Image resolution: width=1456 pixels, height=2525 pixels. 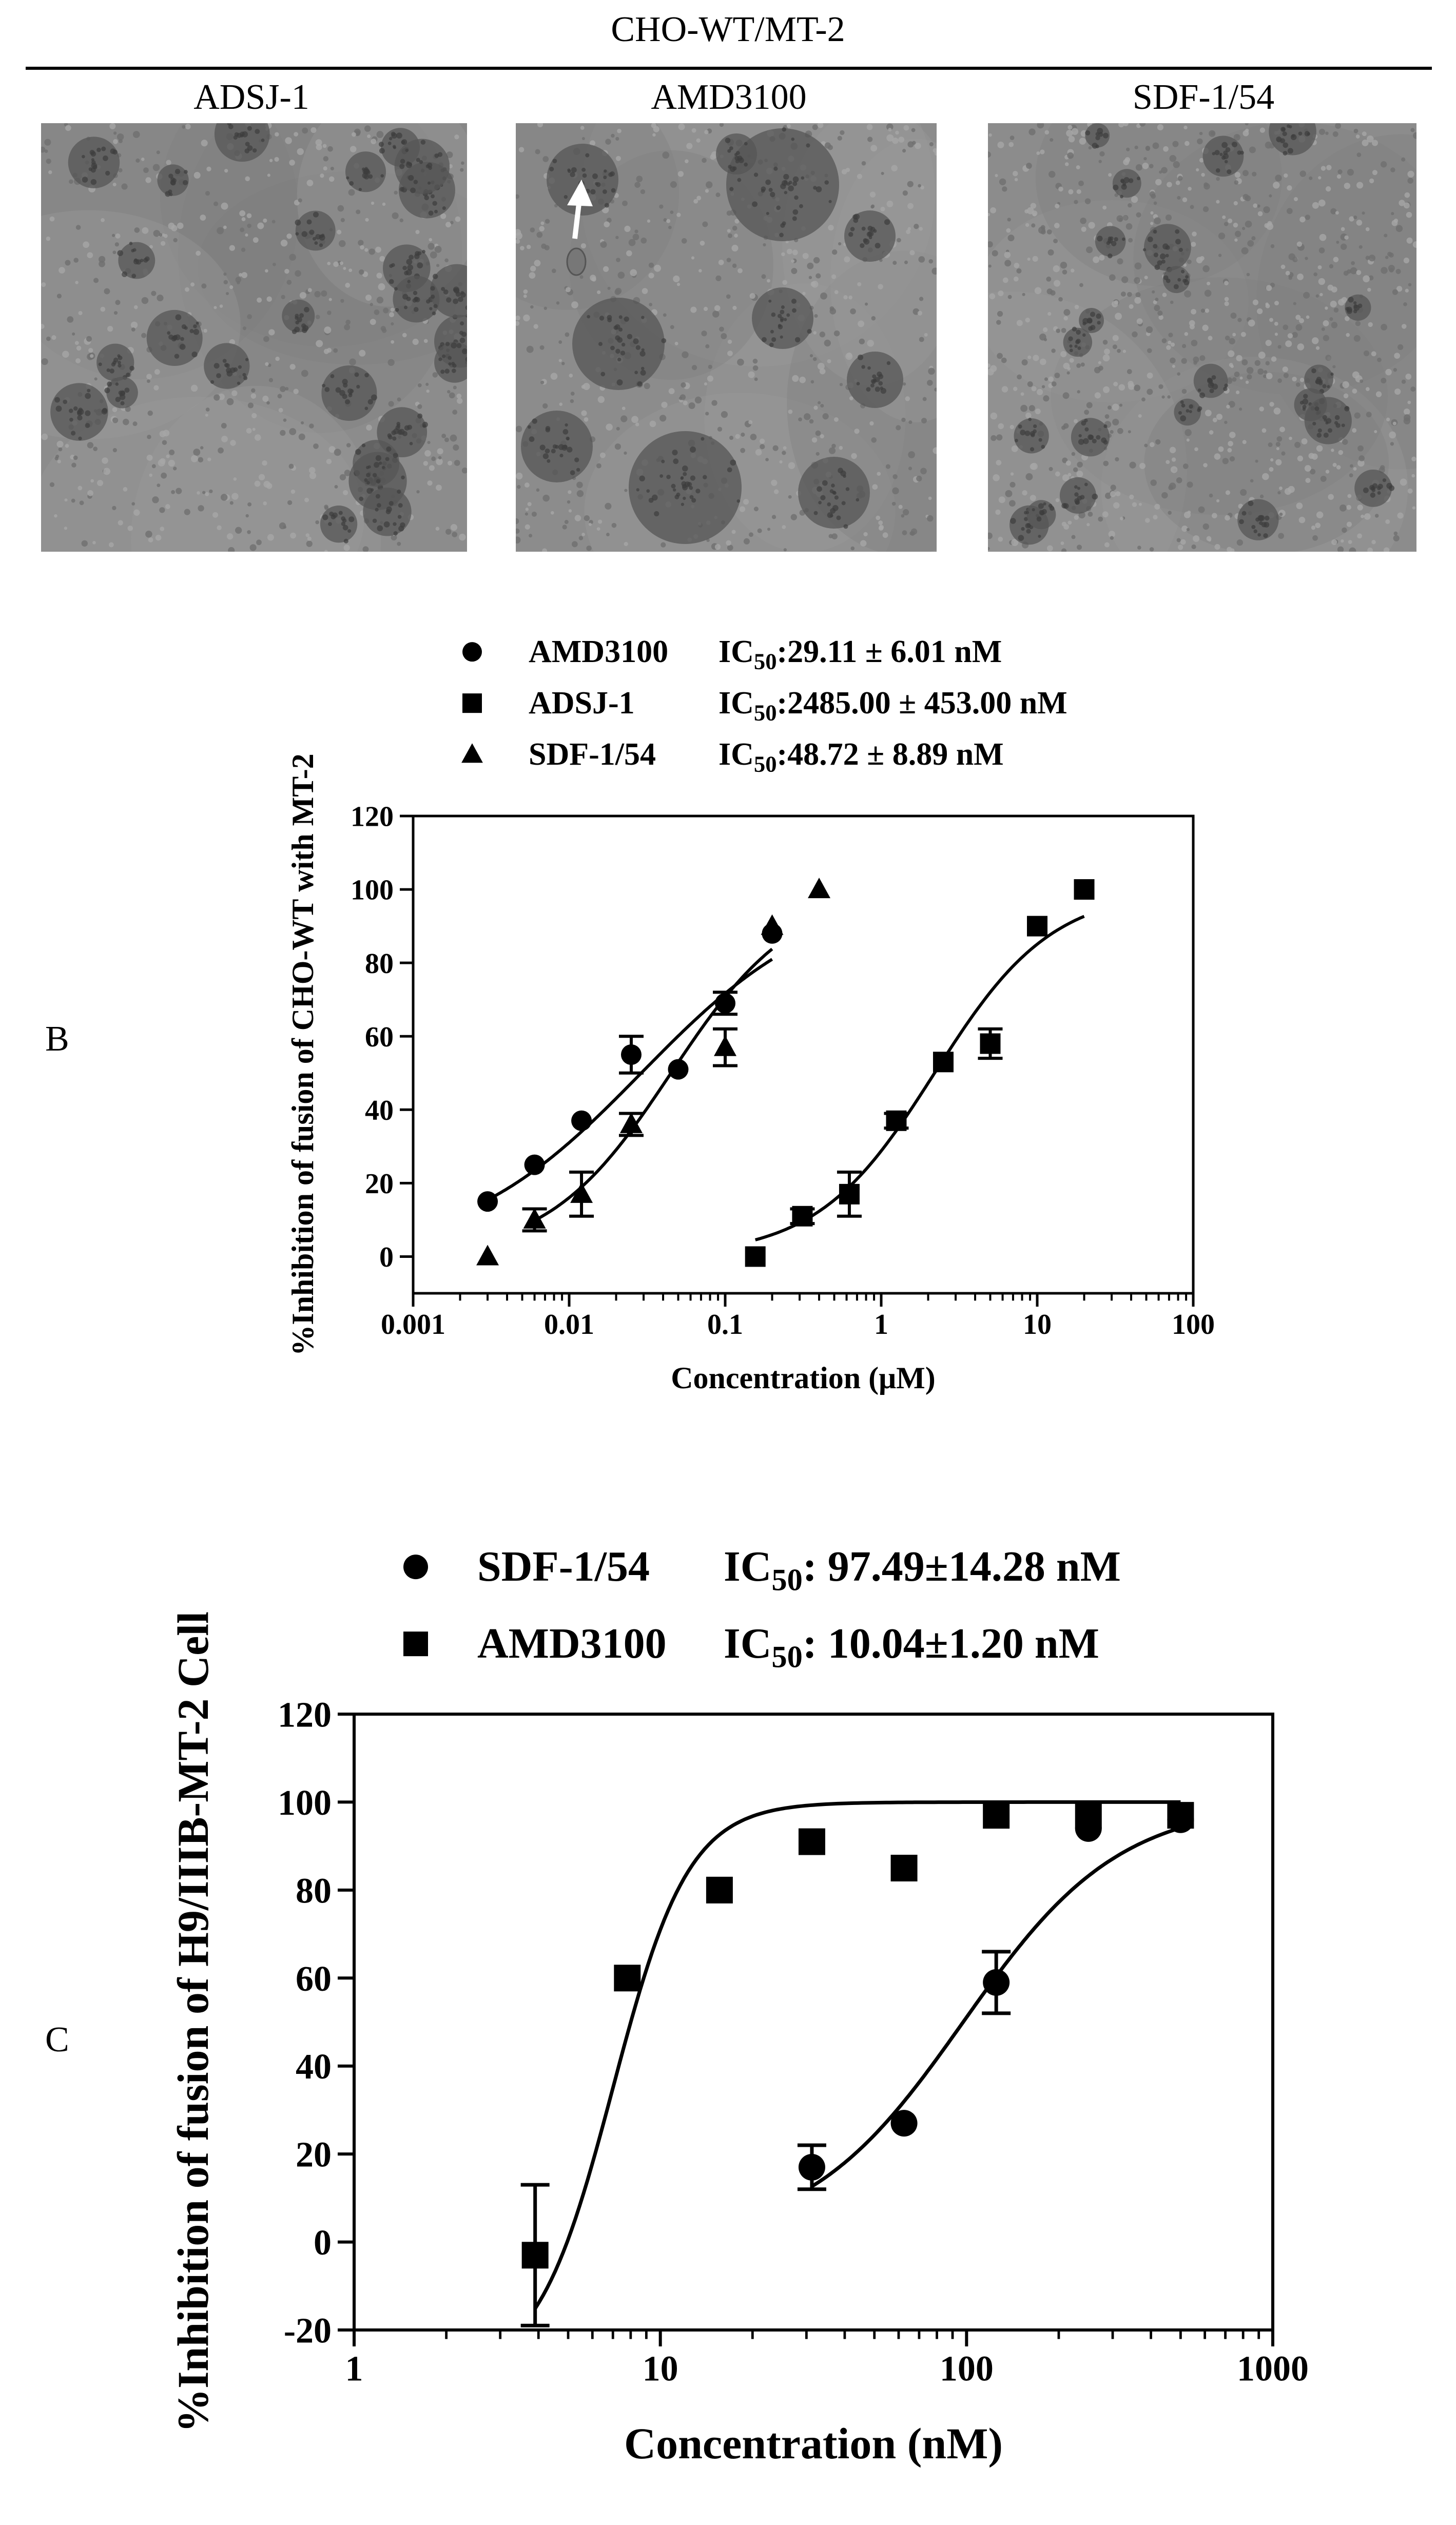 I want to click on plot-frame, so click(x=803, y=1054).